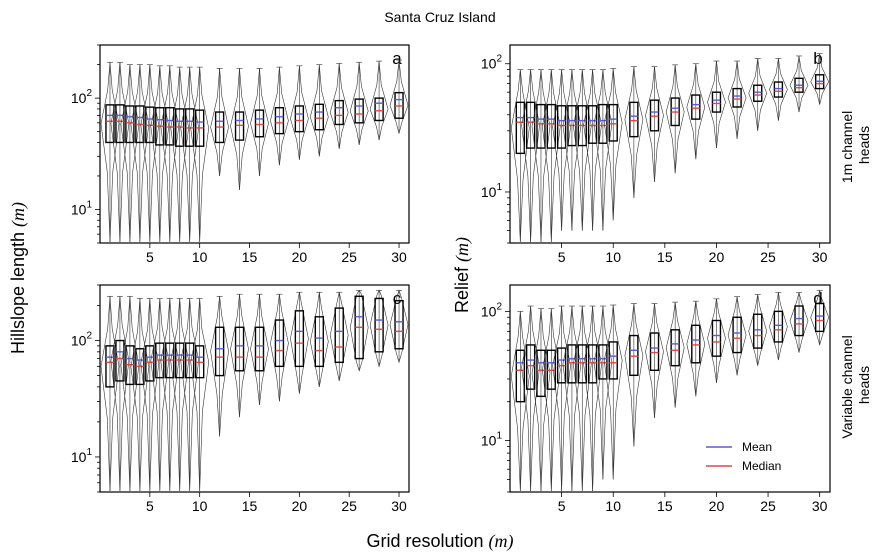 Image resolution: width=880 pixels, height=559 pixels. I want to click on panel-a-x-tick-label: 30, so click(399, 257).